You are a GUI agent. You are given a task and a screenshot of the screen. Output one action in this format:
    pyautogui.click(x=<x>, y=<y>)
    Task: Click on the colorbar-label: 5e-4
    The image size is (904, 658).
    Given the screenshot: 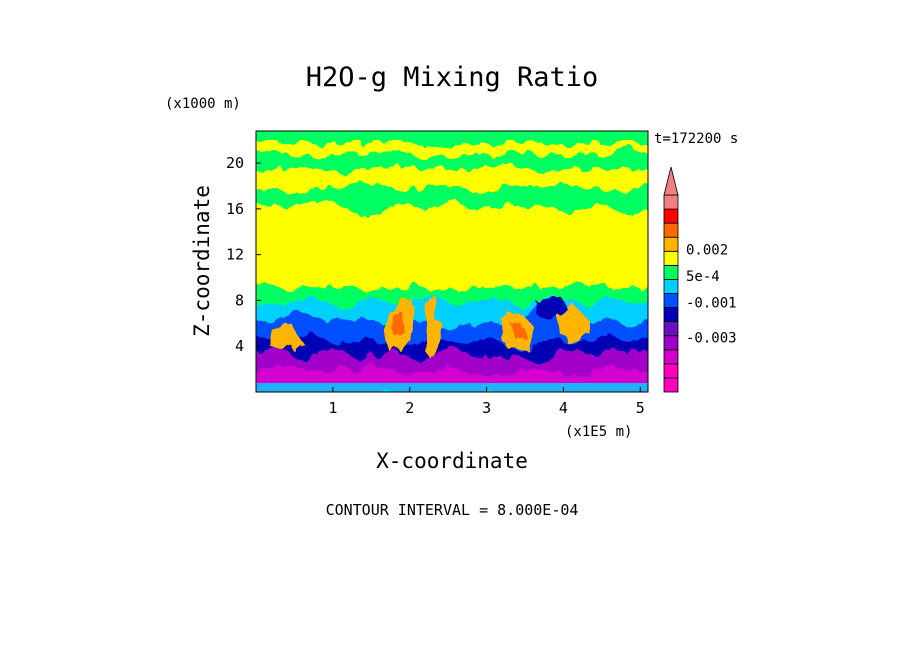 What is the action you would take?
    pyautogui.click(x=703, y=277)
    